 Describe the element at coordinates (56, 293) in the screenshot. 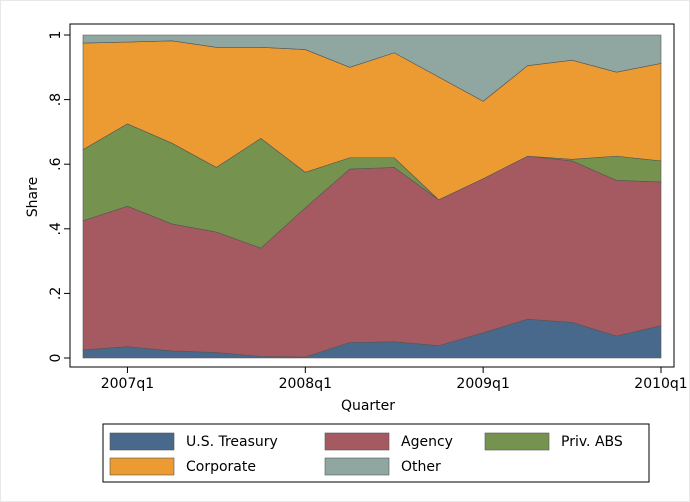

I see `y-tick-label: .2` at that location.